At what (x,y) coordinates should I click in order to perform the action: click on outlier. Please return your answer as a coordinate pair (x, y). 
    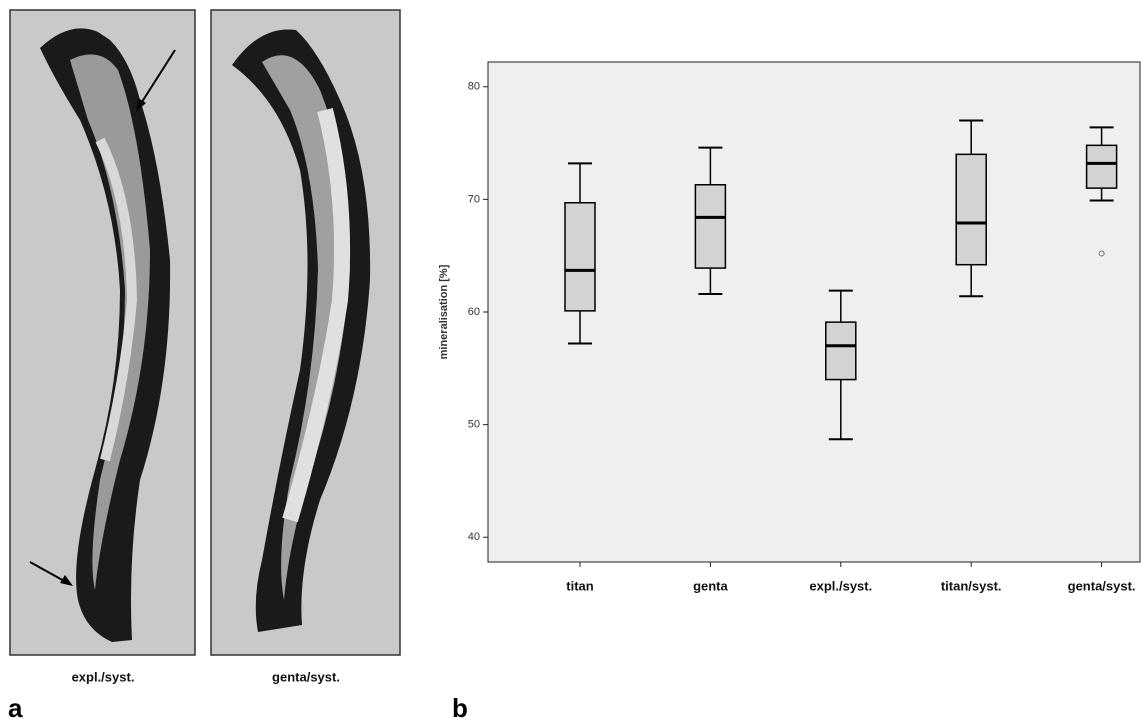
    Looking at the image, I should click on (1101, 253).